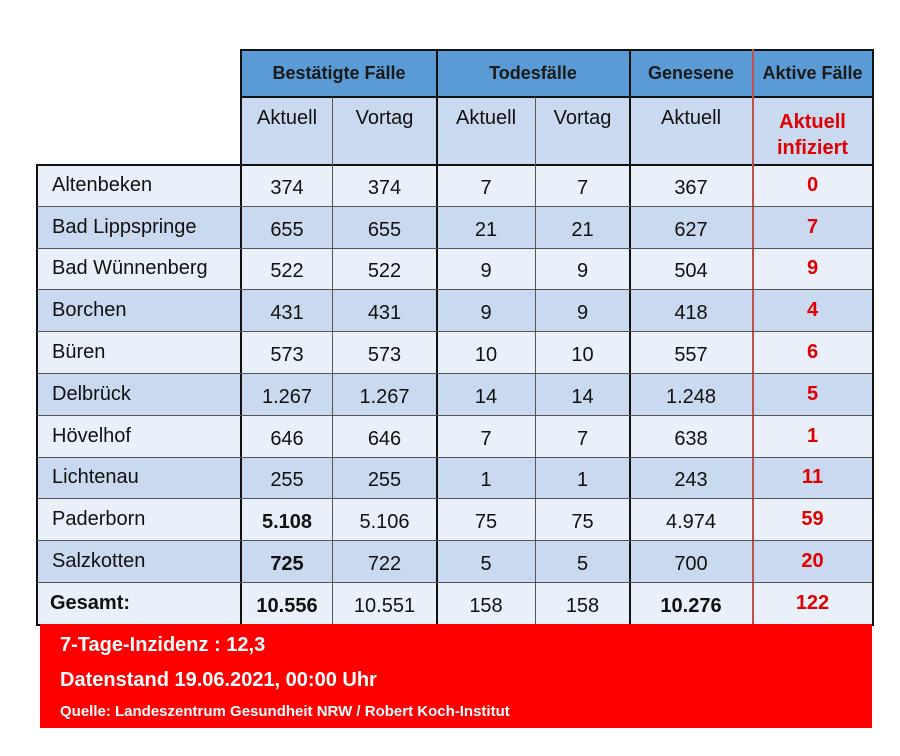 The height and width of the screenshot is (756, 900). I want to click on cell-bc: 5.108, so click(287, 520).